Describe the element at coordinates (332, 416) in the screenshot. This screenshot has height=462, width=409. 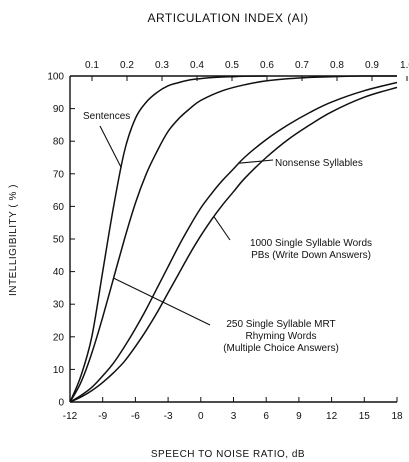
I see `x-tick-label: 12` at that location.